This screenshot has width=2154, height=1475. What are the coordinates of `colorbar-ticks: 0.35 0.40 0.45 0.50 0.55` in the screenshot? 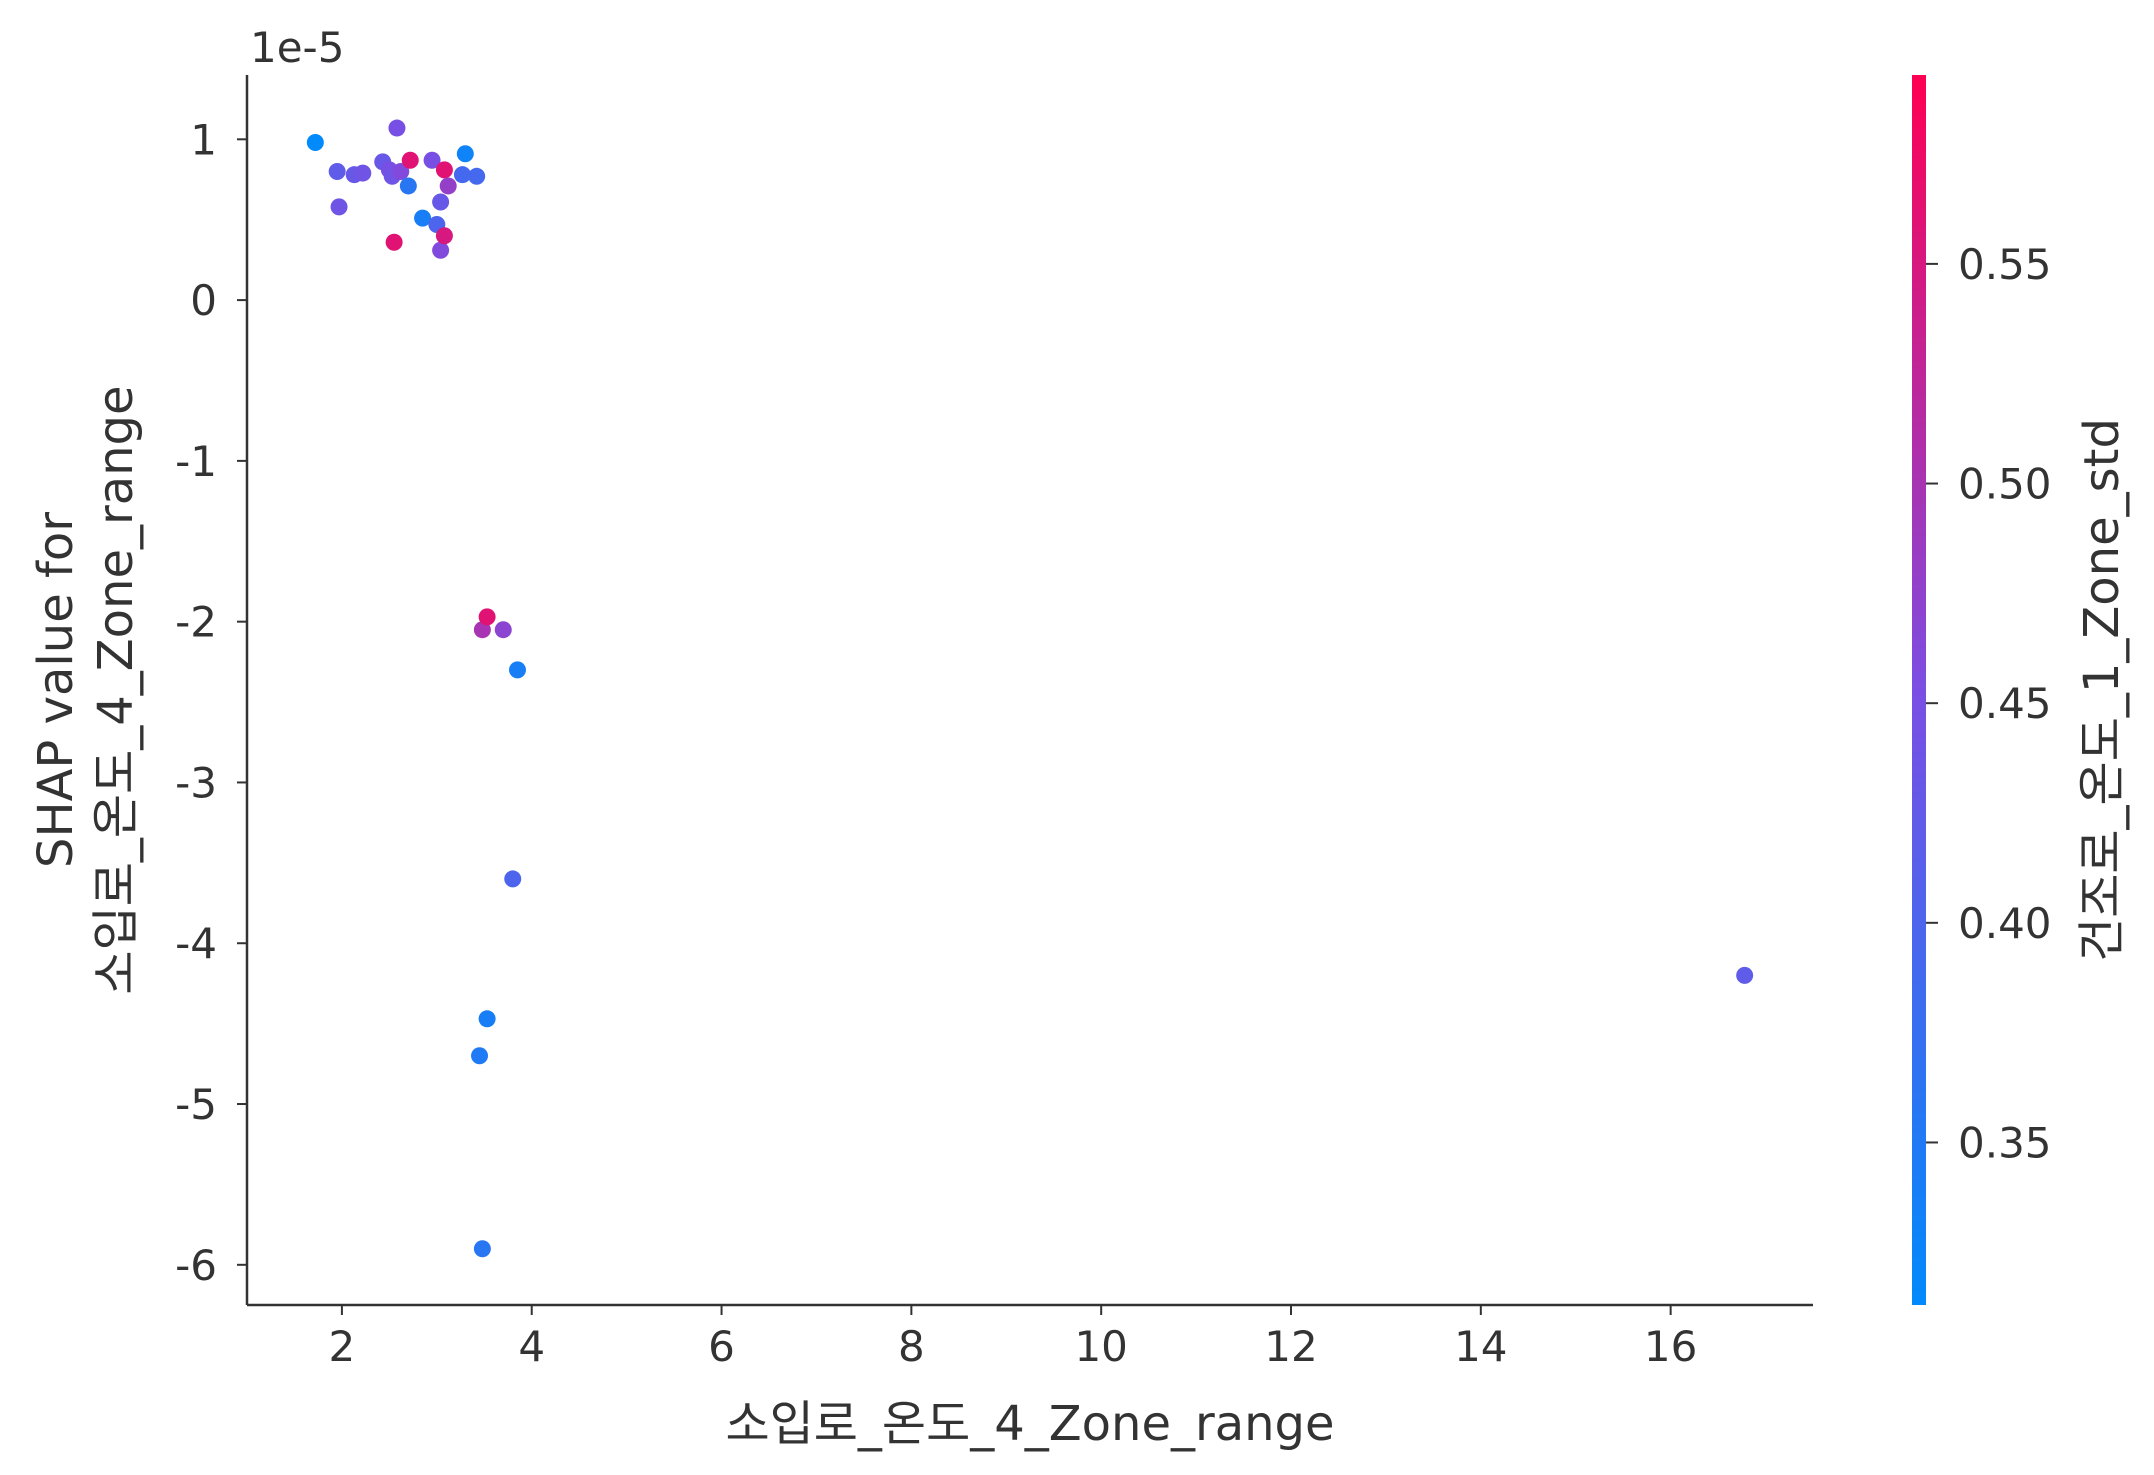 It's located at (1989, 703).